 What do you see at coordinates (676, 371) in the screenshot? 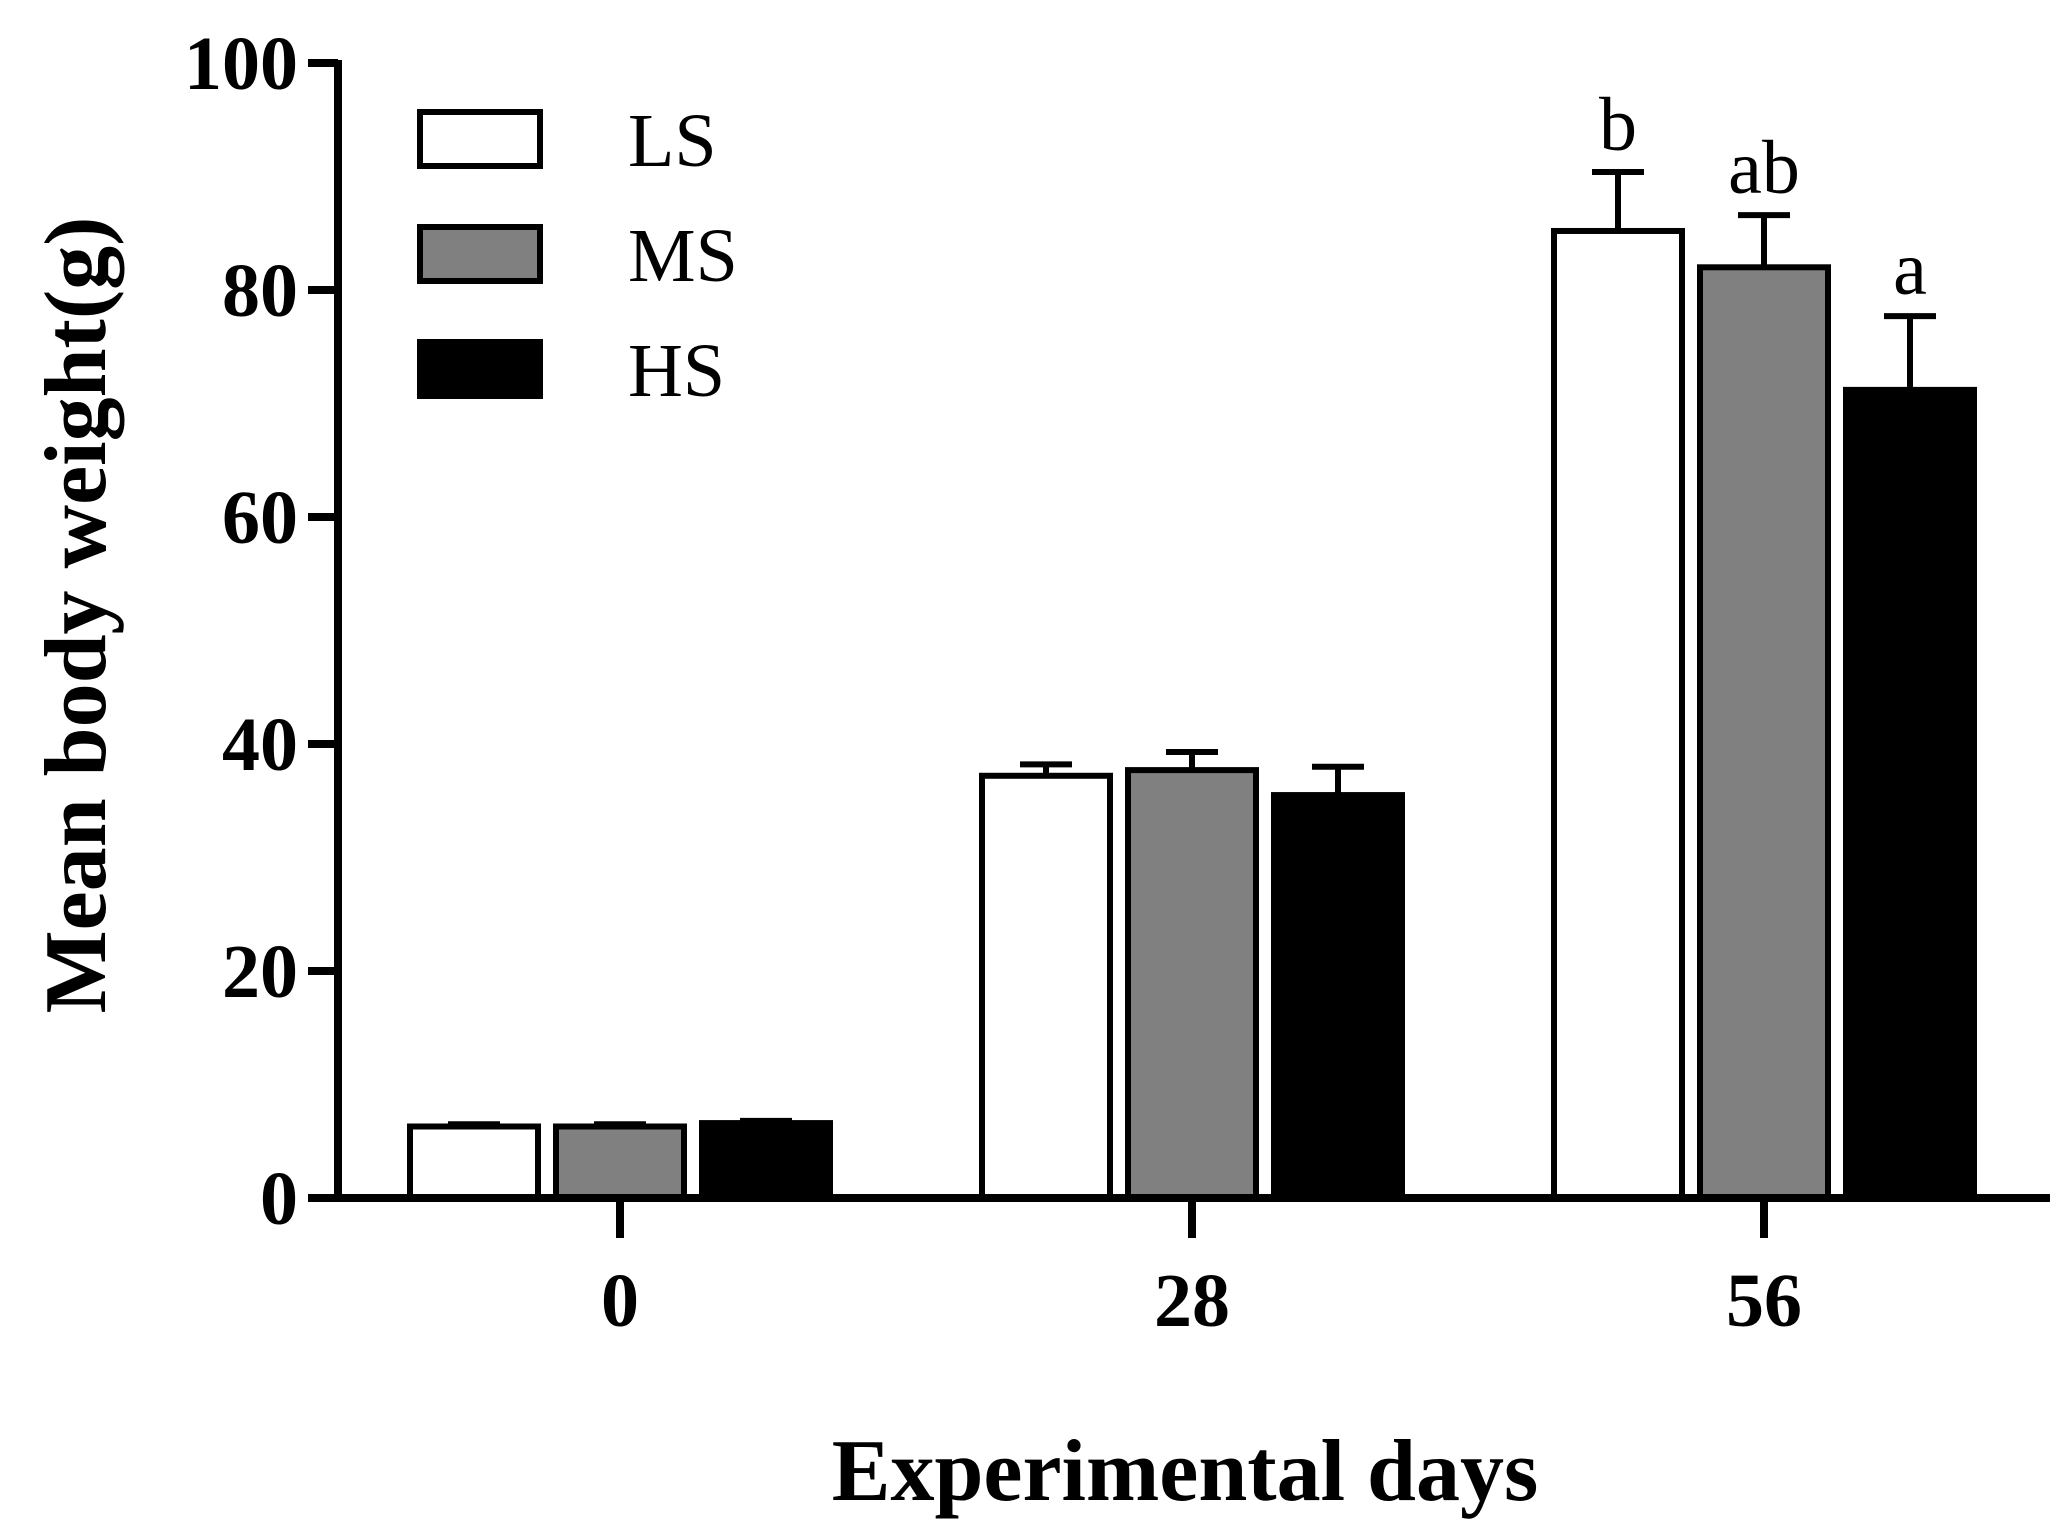
I see `legend-label-hs: HS` at bounding box center [676, 371].